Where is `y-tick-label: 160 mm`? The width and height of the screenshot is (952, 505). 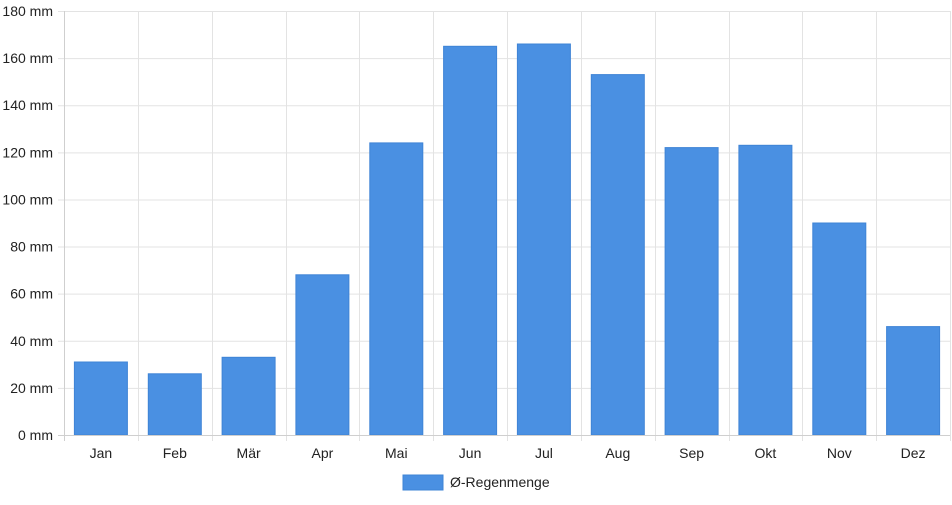 y-tick-label: 160 mm is located at coordinates (27, 58).